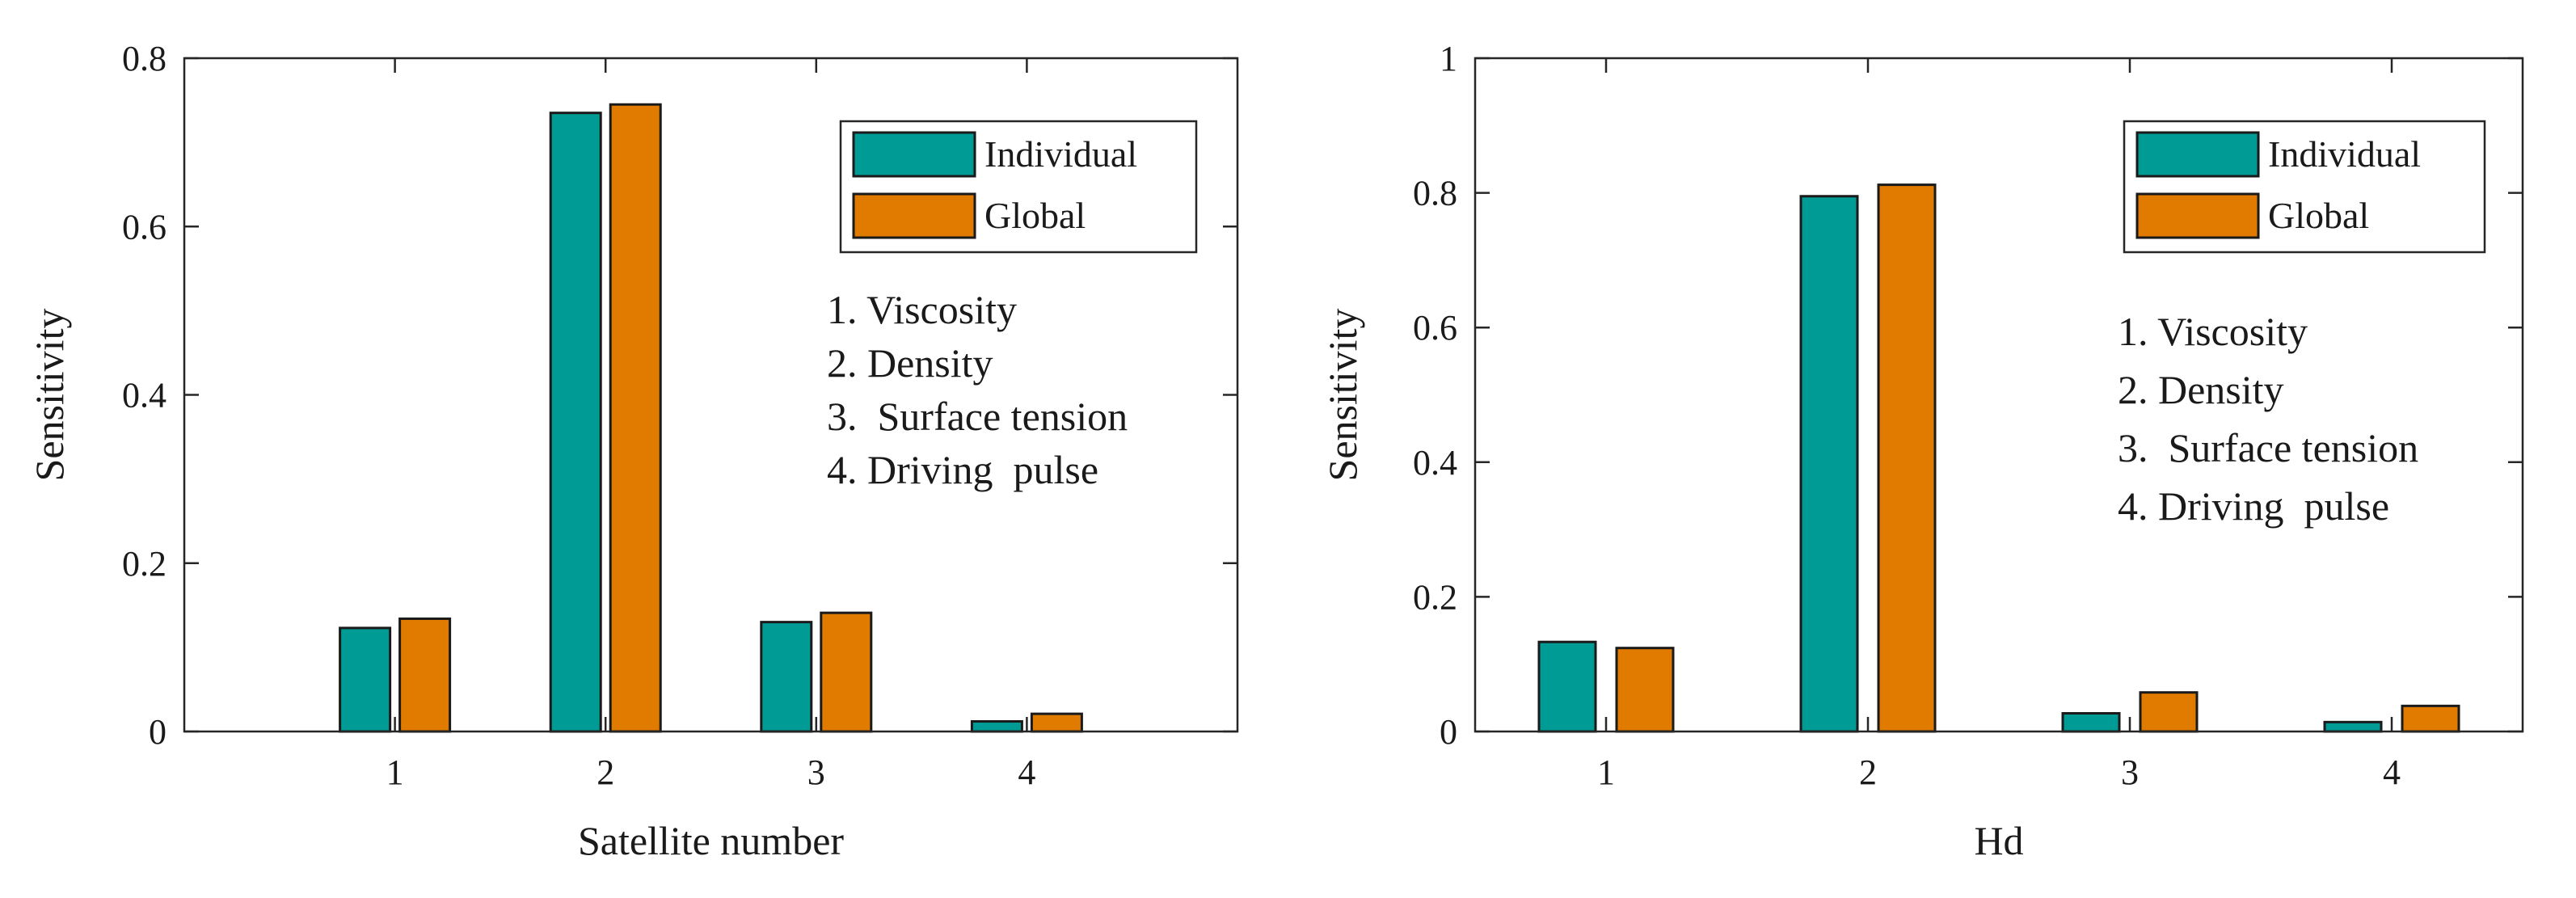  Describe the element at coordinates (1448, 59) in the screenshot. I see `y-tick-label: 1` at that location.